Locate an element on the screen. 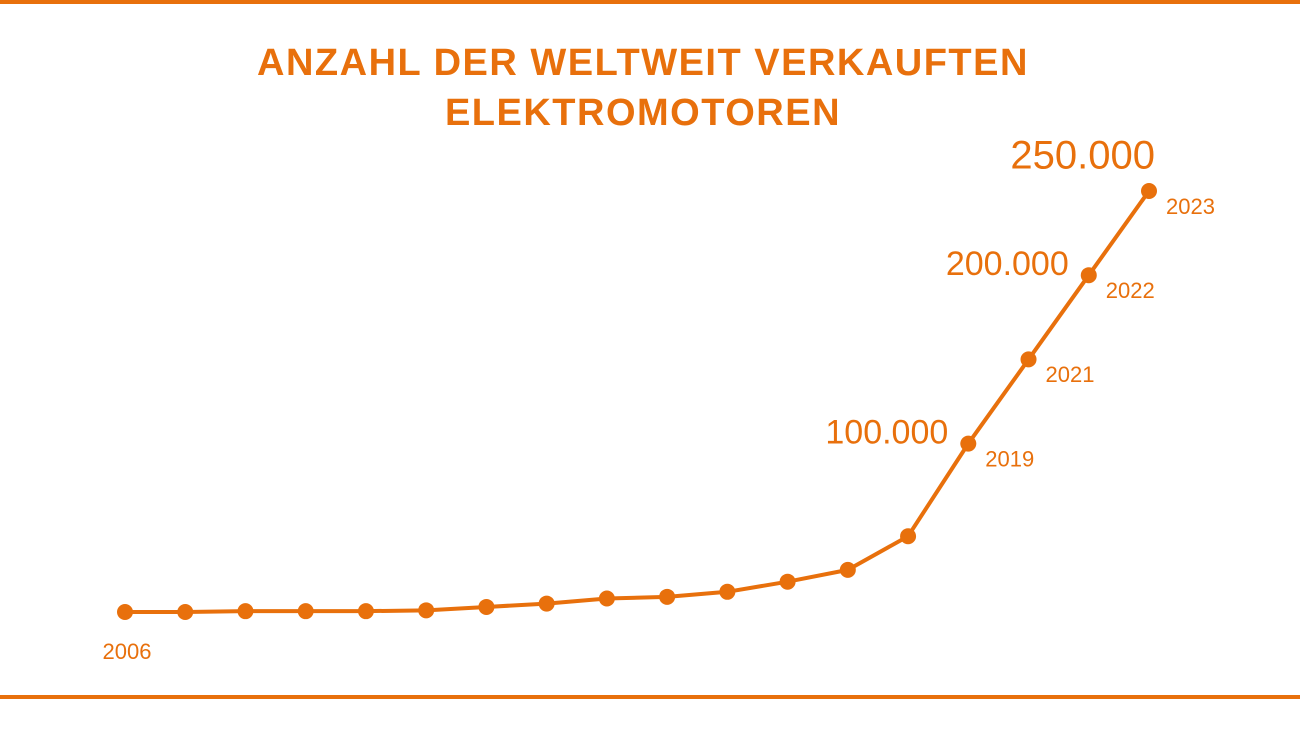 The width and height of the screenshot is (1300, 730). x-label: 2023 is located at coordinates (1190, 206).